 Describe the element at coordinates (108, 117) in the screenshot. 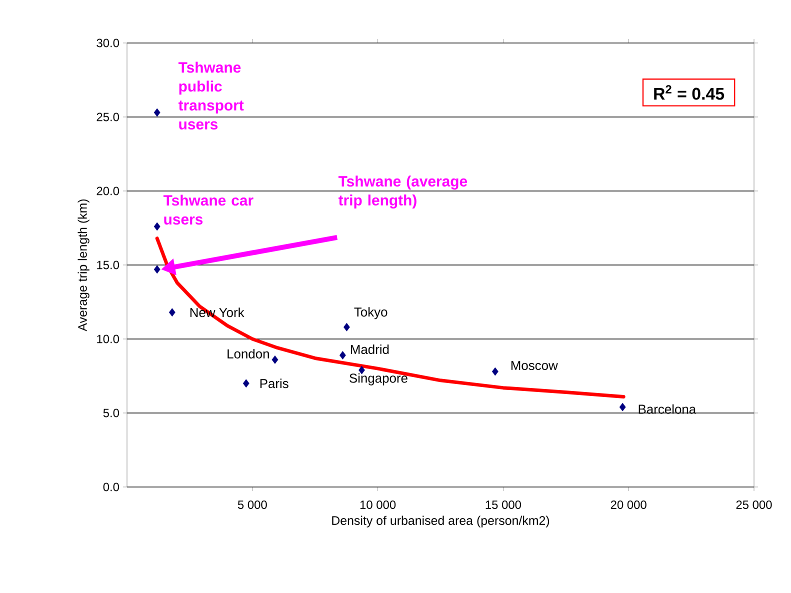

I see `y-tick-label: 25.0` at that location.